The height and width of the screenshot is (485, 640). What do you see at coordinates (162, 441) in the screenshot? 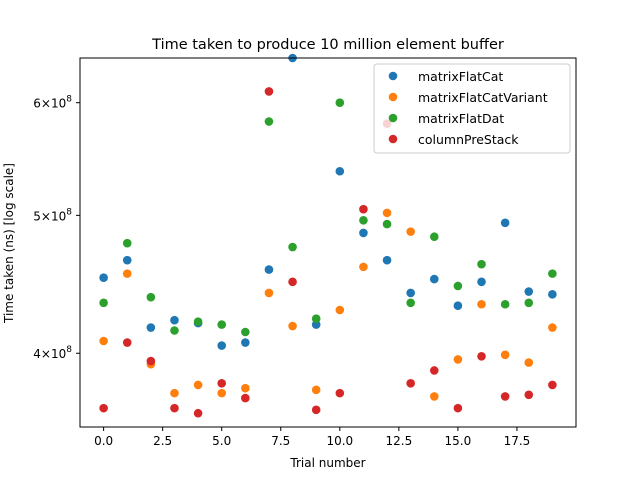
I see `x-tick-label: 2.5` at bounding box center [162, 441].